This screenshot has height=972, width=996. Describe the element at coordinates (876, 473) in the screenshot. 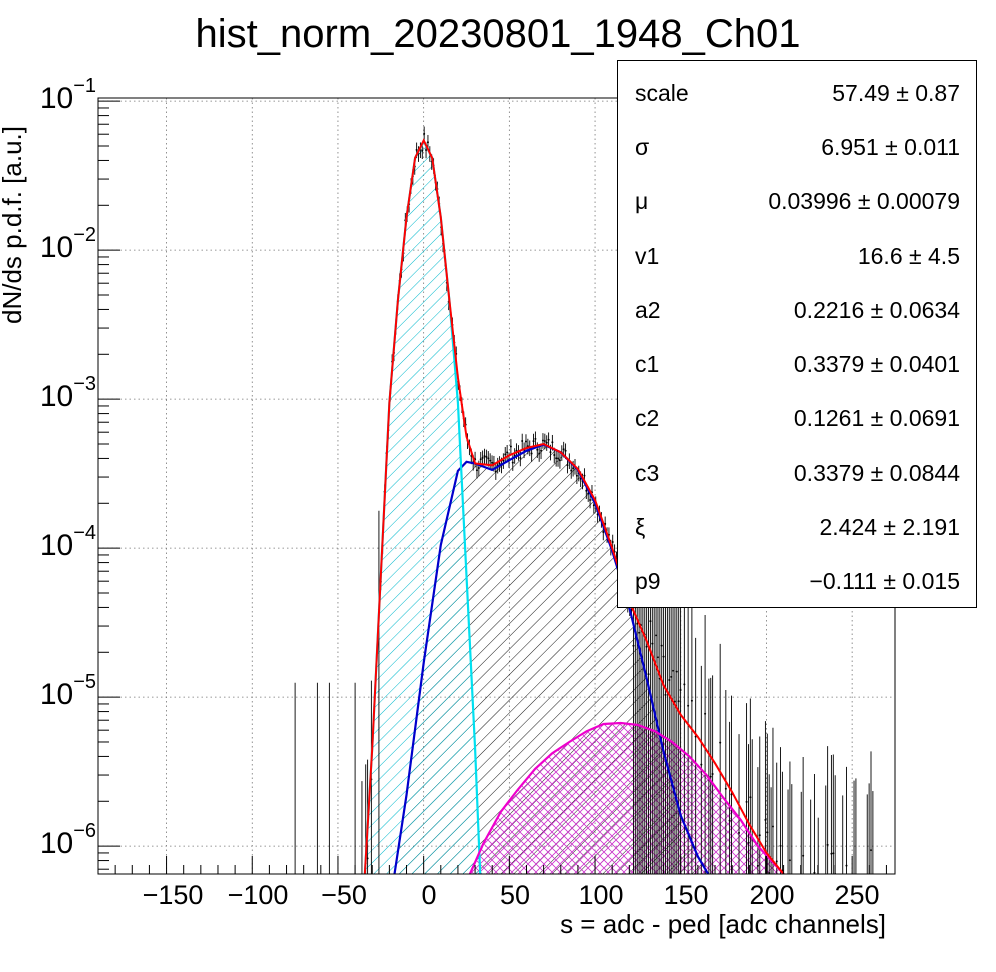

I see `stat-value: 0.3379 ± 0.0844` at that location.